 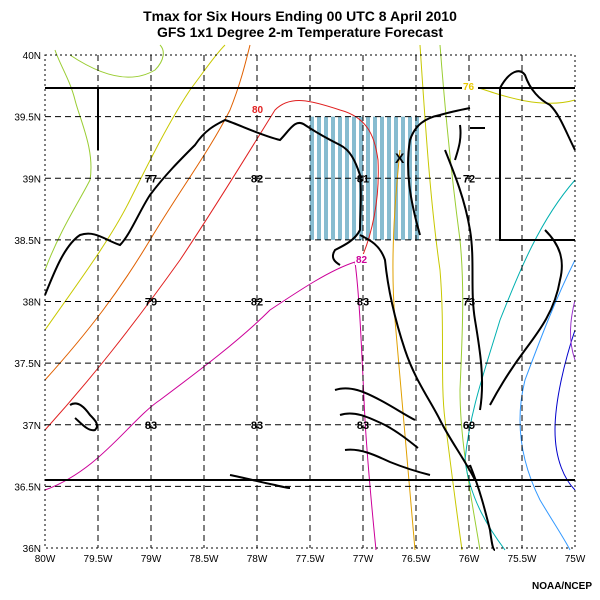 I want to click on map-subtitle: GFS 1x1 Degree 2-m Temperature Forecast, so click(x=300, y=32).